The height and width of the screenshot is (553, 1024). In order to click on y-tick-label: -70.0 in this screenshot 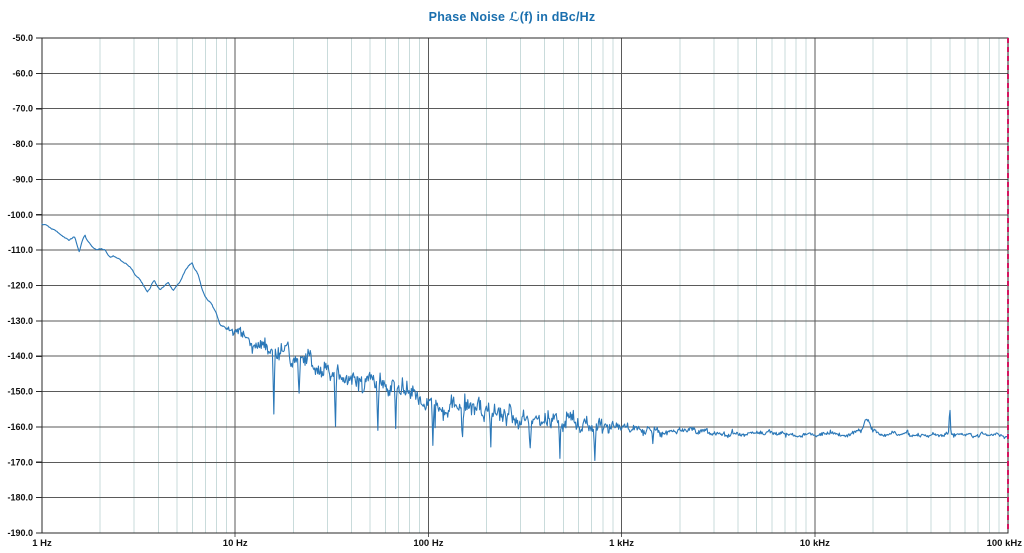, I will do `click(22, 109)`.